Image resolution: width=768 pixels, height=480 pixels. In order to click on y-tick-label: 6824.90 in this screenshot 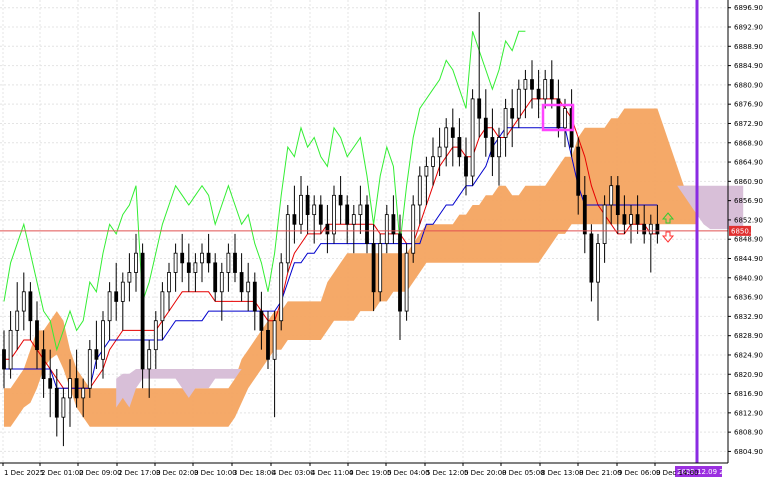, I will do `click(748, 355)`.